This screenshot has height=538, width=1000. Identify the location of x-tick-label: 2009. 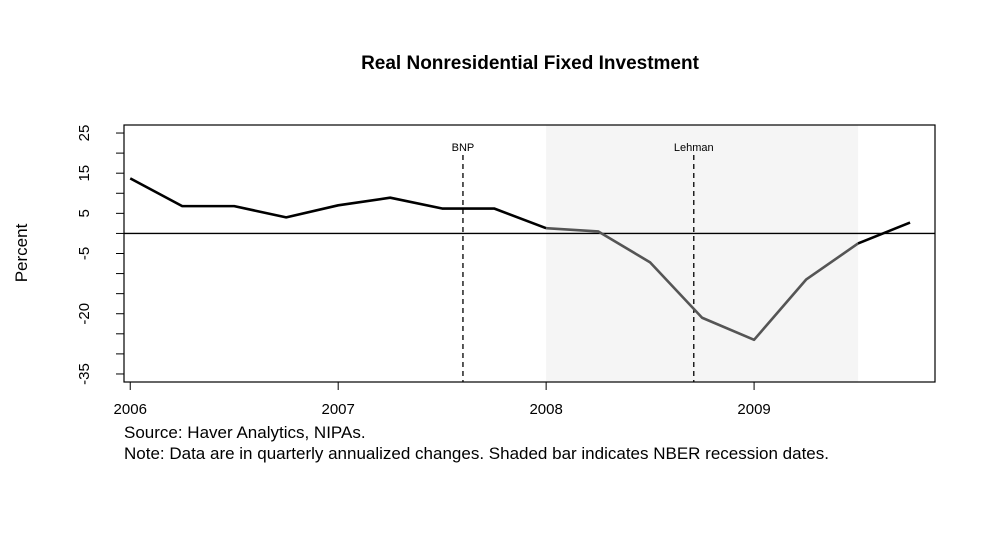
(753, 409).